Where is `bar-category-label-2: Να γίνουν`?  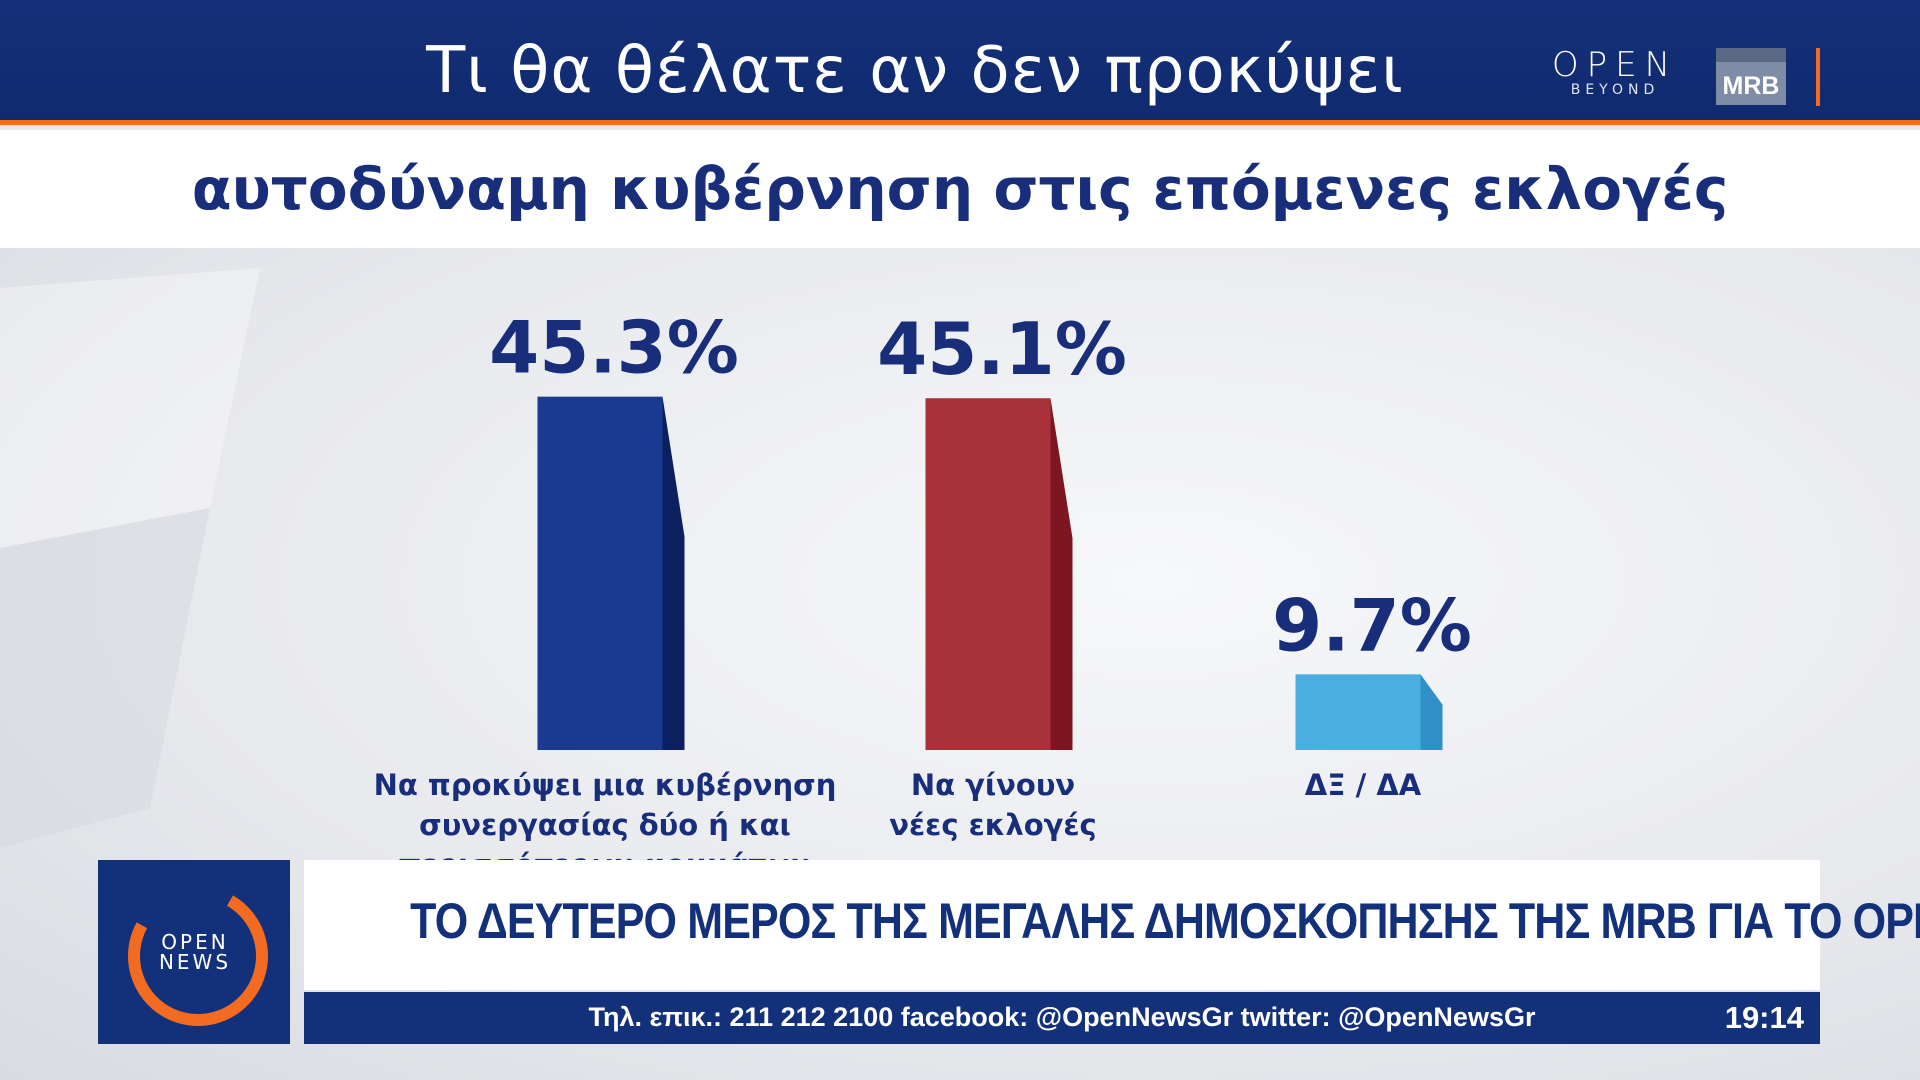
bar-category-label-2: Να γίνουν is located at coordinates (993, 785).